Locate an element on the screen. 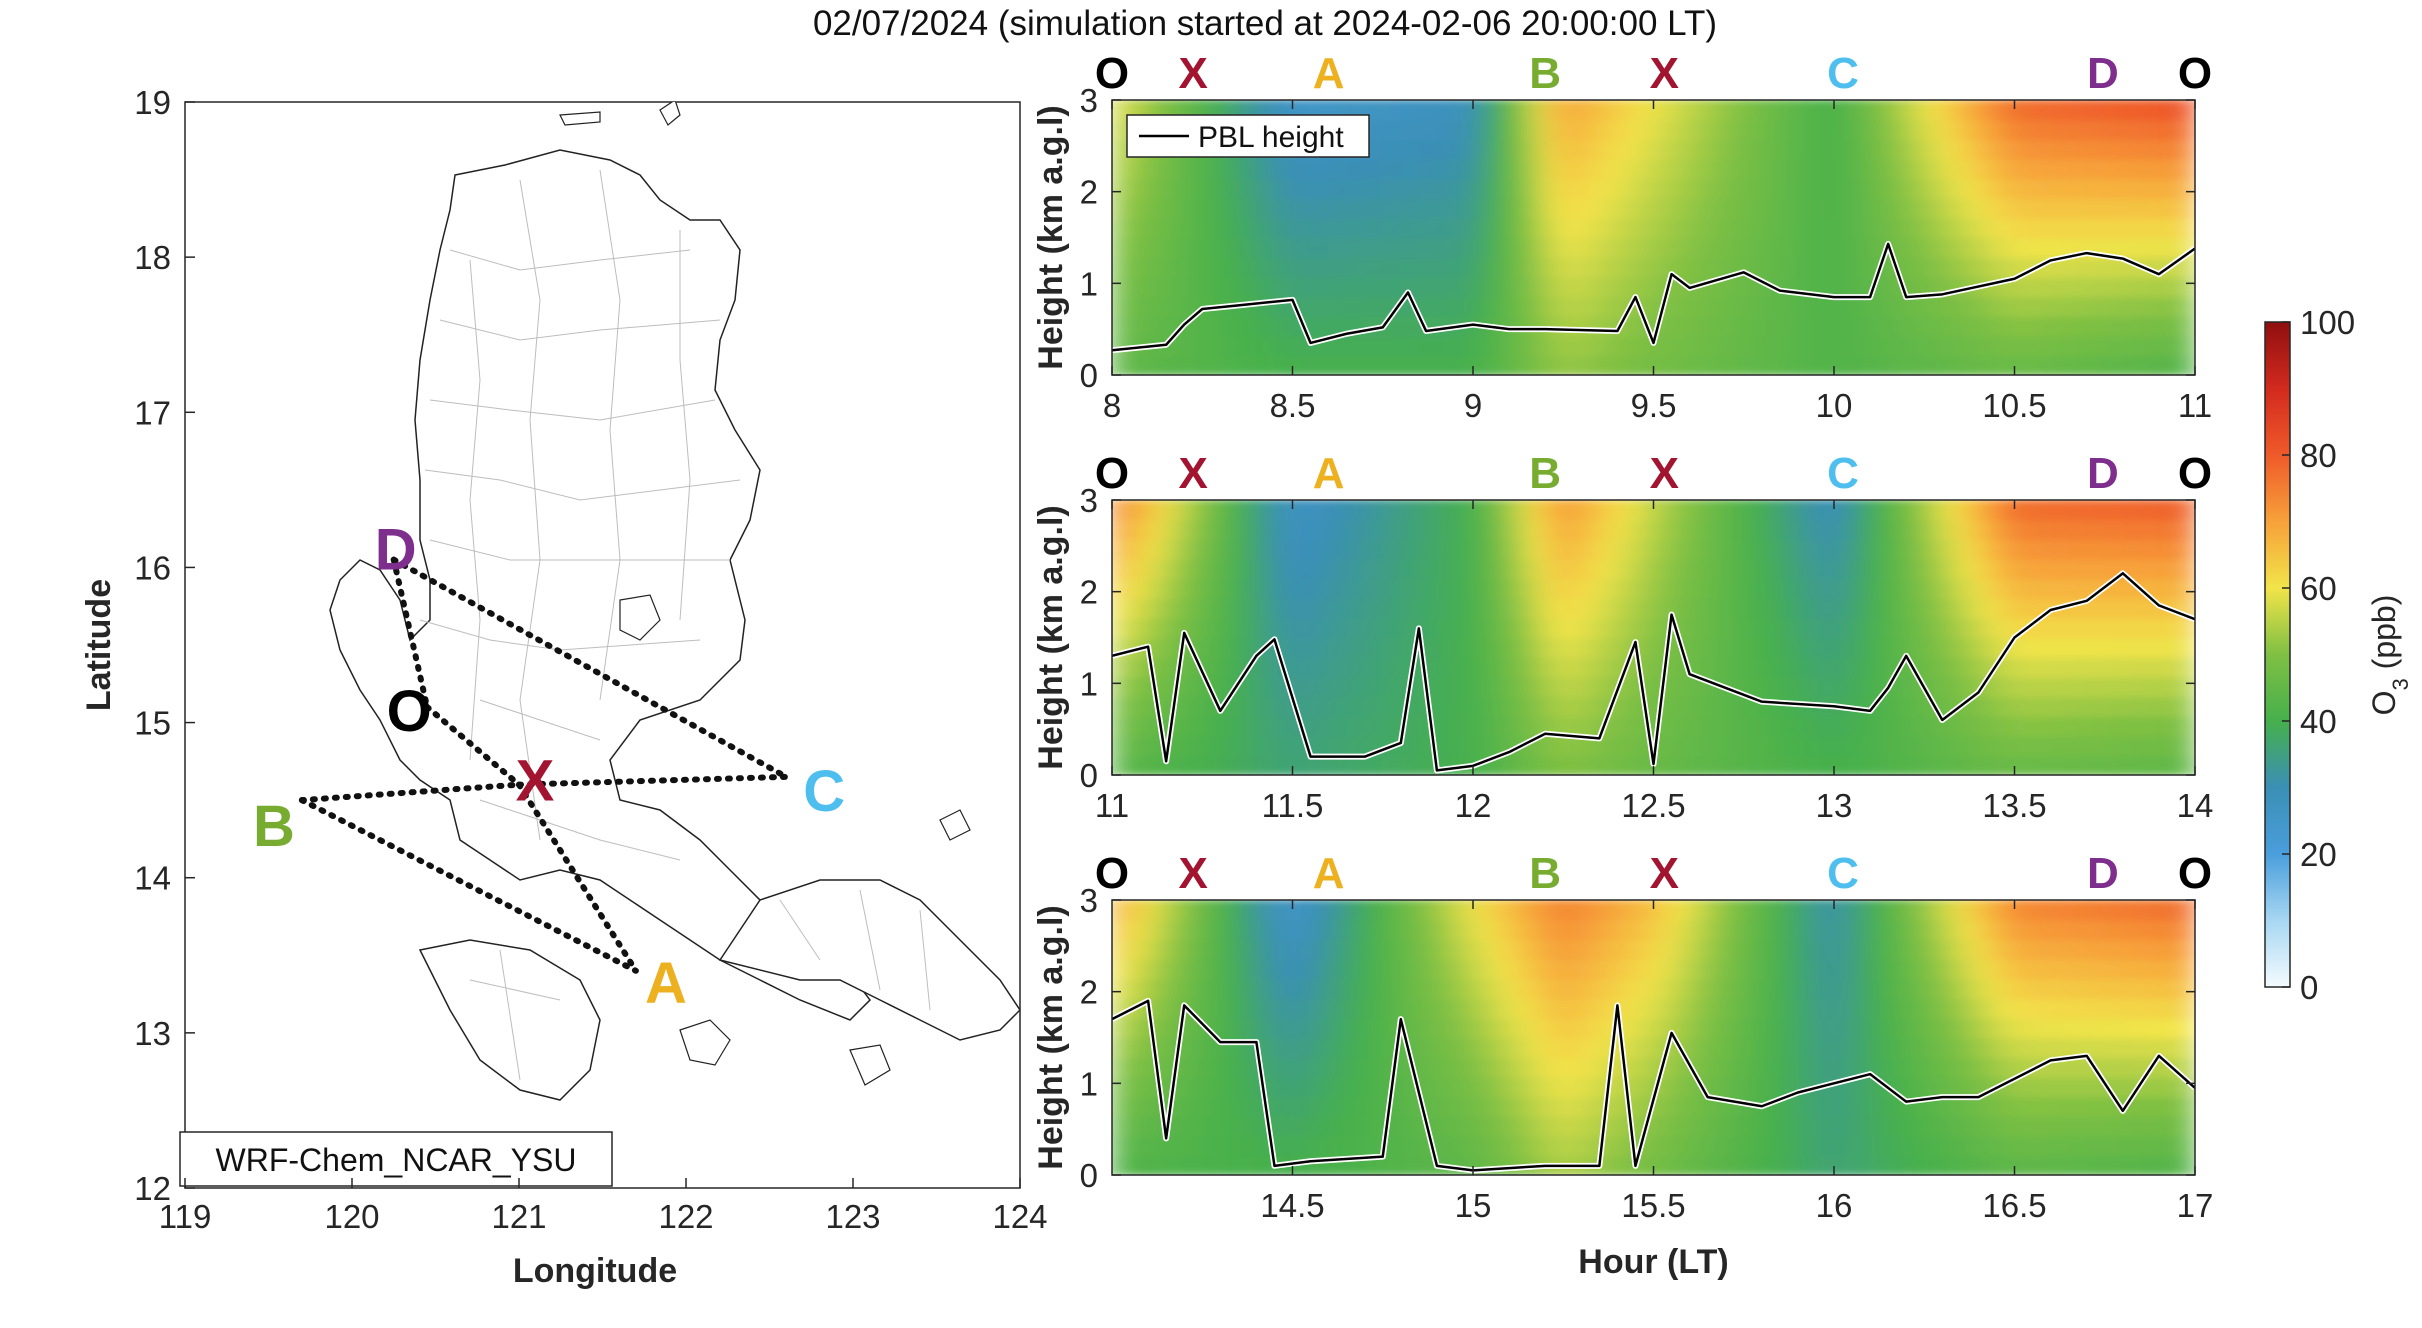 This screenshot has width=2422, height=1328. map-point-c-label: C is located at coordinates (824, 791).